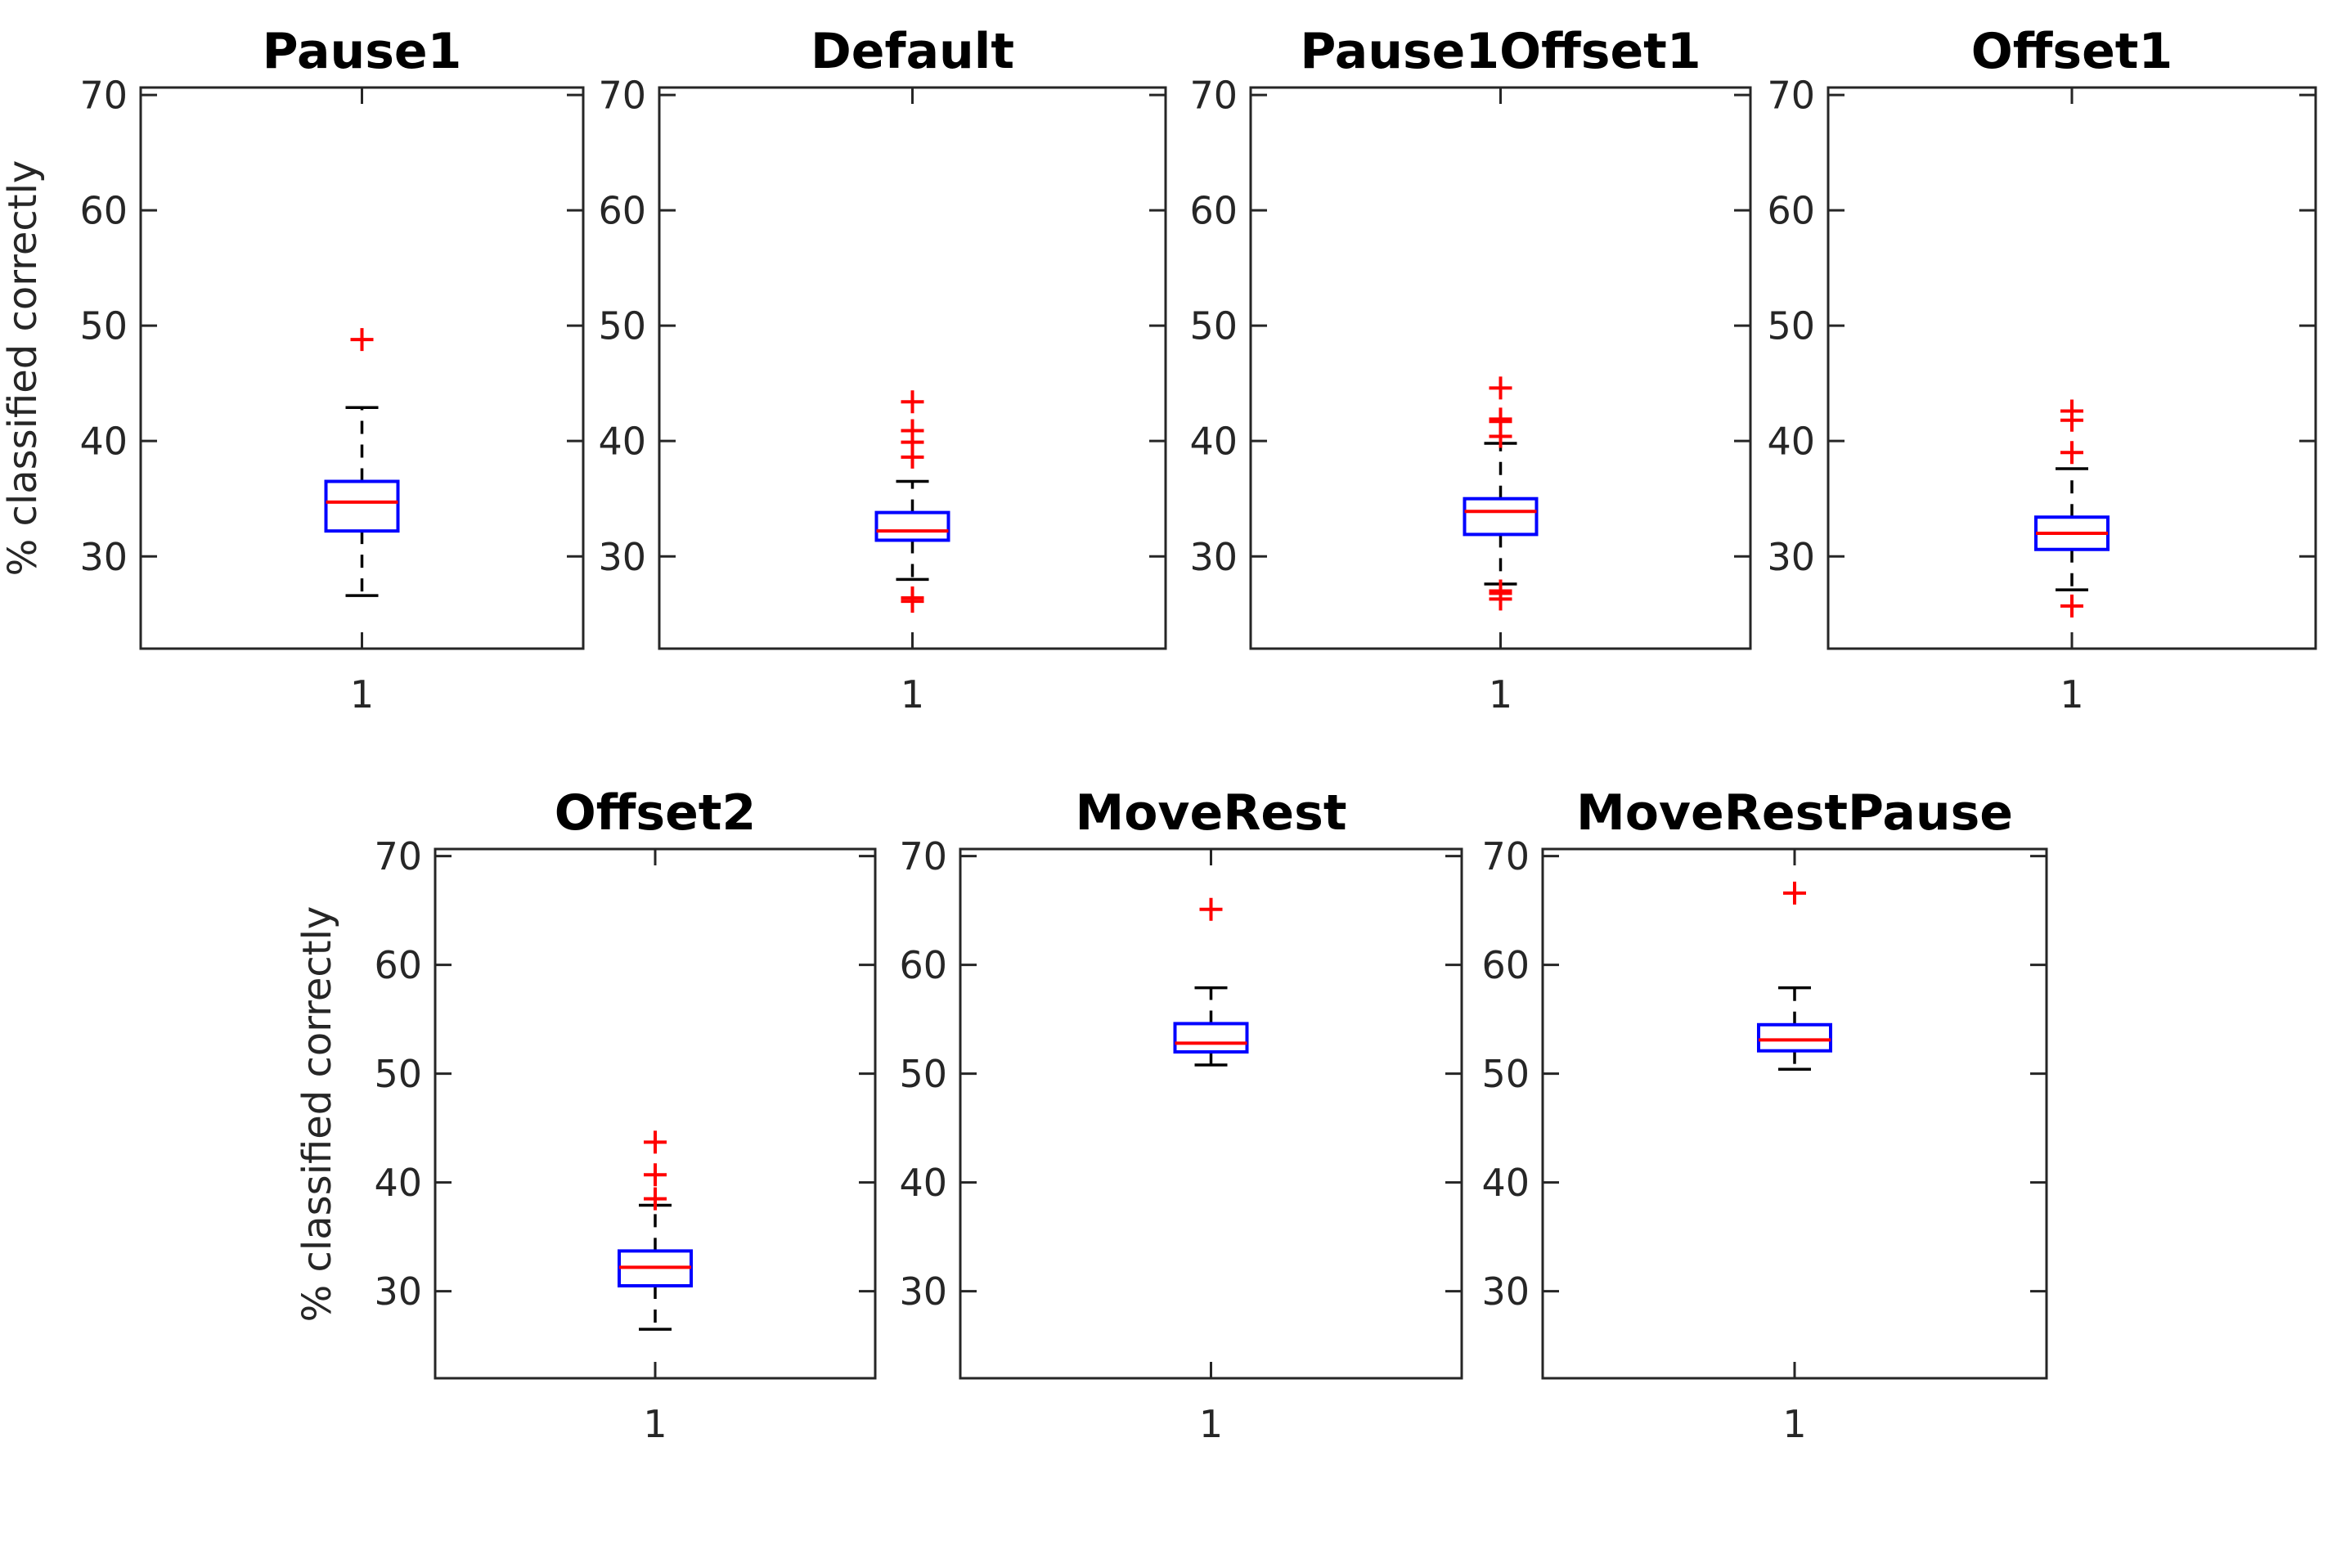 The image size is (2341, 1568). I want to click on subplot-Pause1: 30 40 50 60 70 1 Pause1, so click(332, 370).